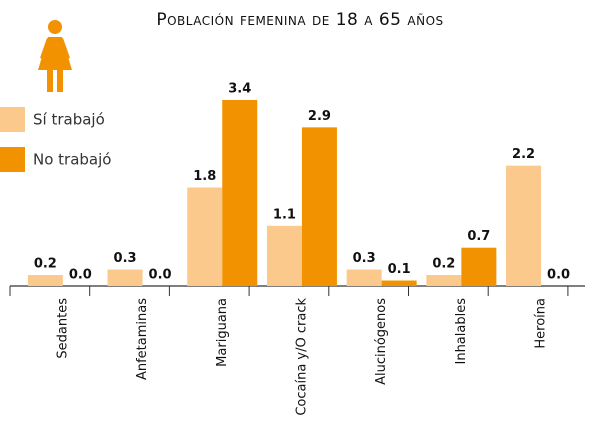  What do you see at coordinates (222, 332) in the screenshot?
I see `x-tick-label: Mariguana` at bounding box center [222, 332].